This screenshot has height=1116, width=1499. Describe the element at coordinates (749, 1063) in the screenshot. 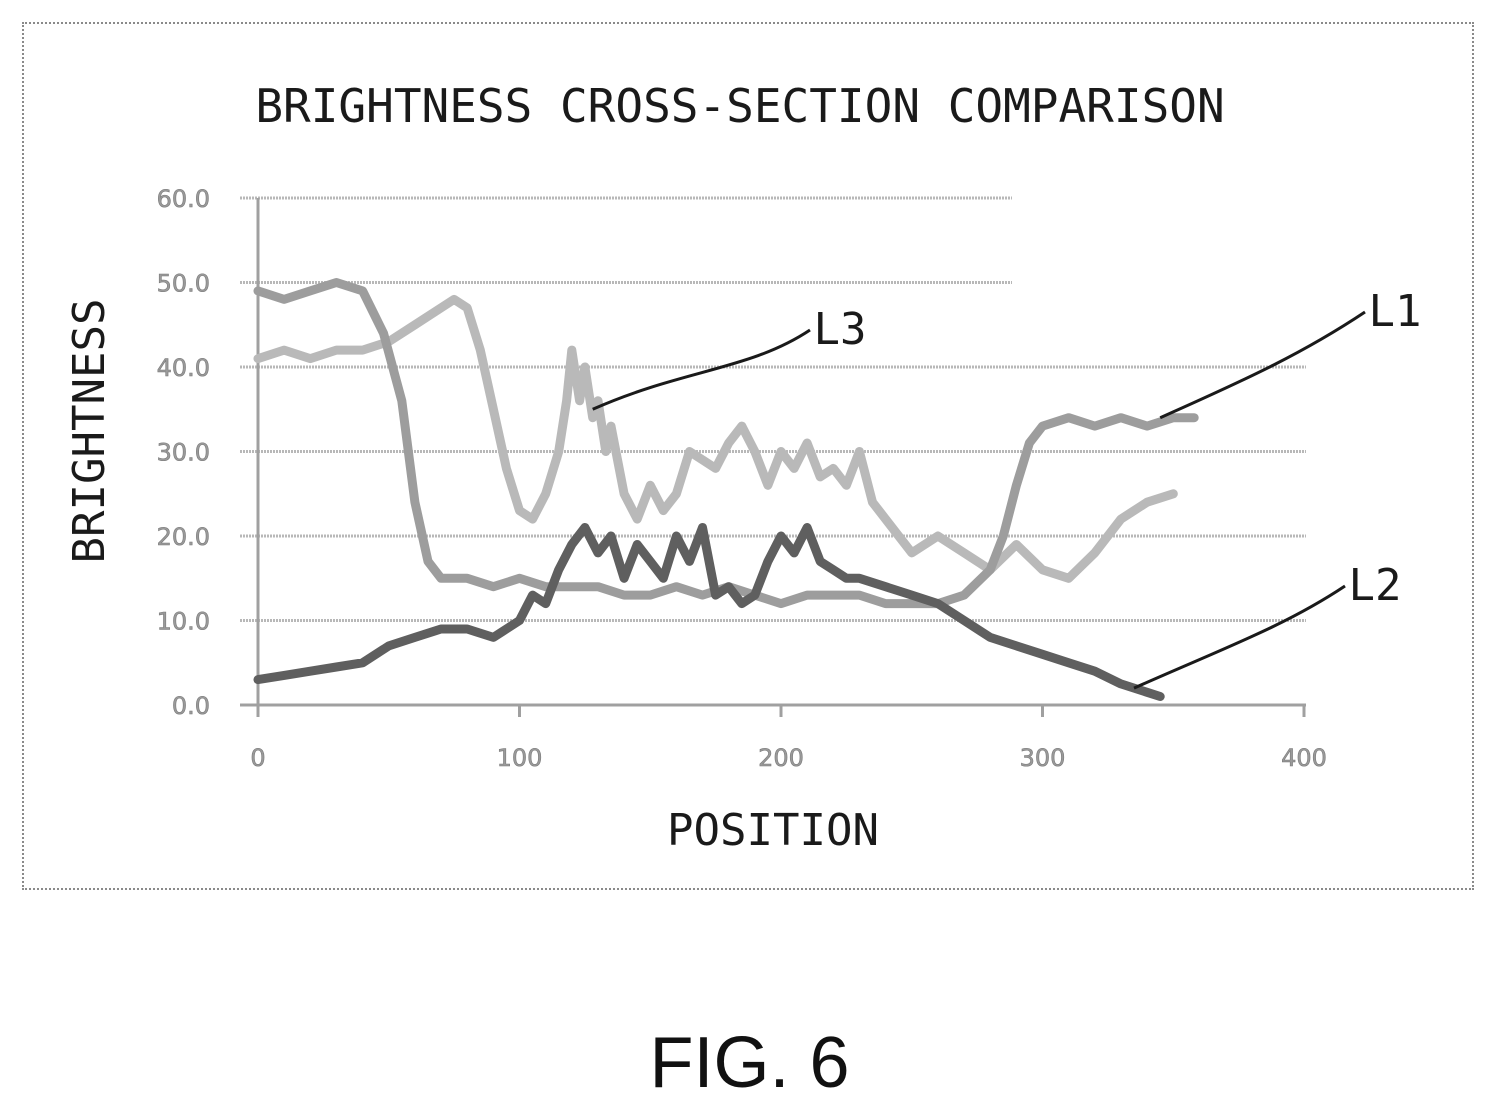

I see `figure-label: FIG. 6` at that location.